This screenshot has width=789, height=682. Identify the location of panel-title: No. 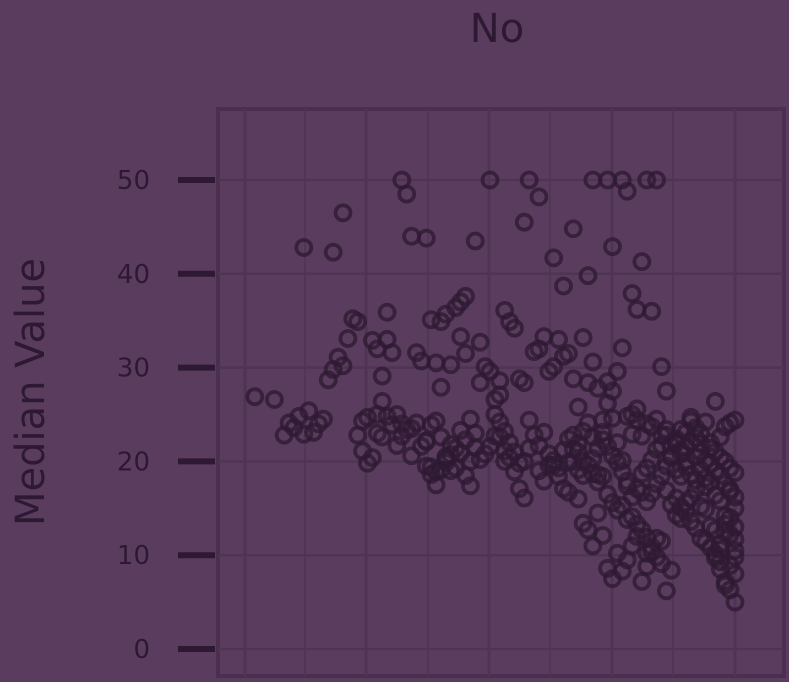
(497, 29).